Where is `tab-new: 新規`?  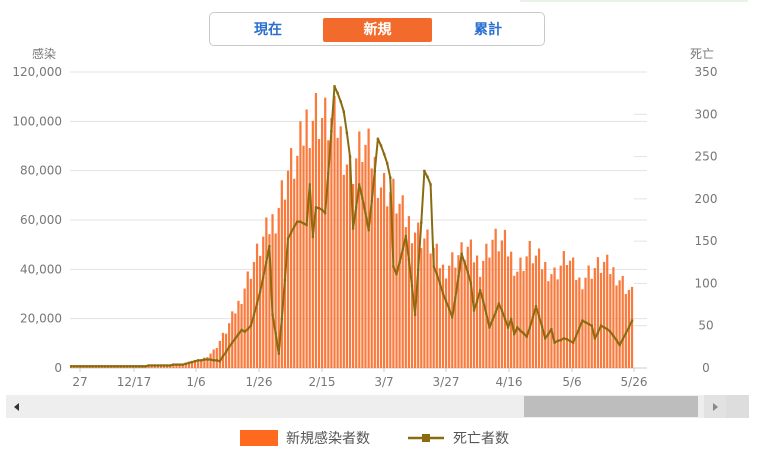 tab-new: 新規 is located at coordinates (377, 30).